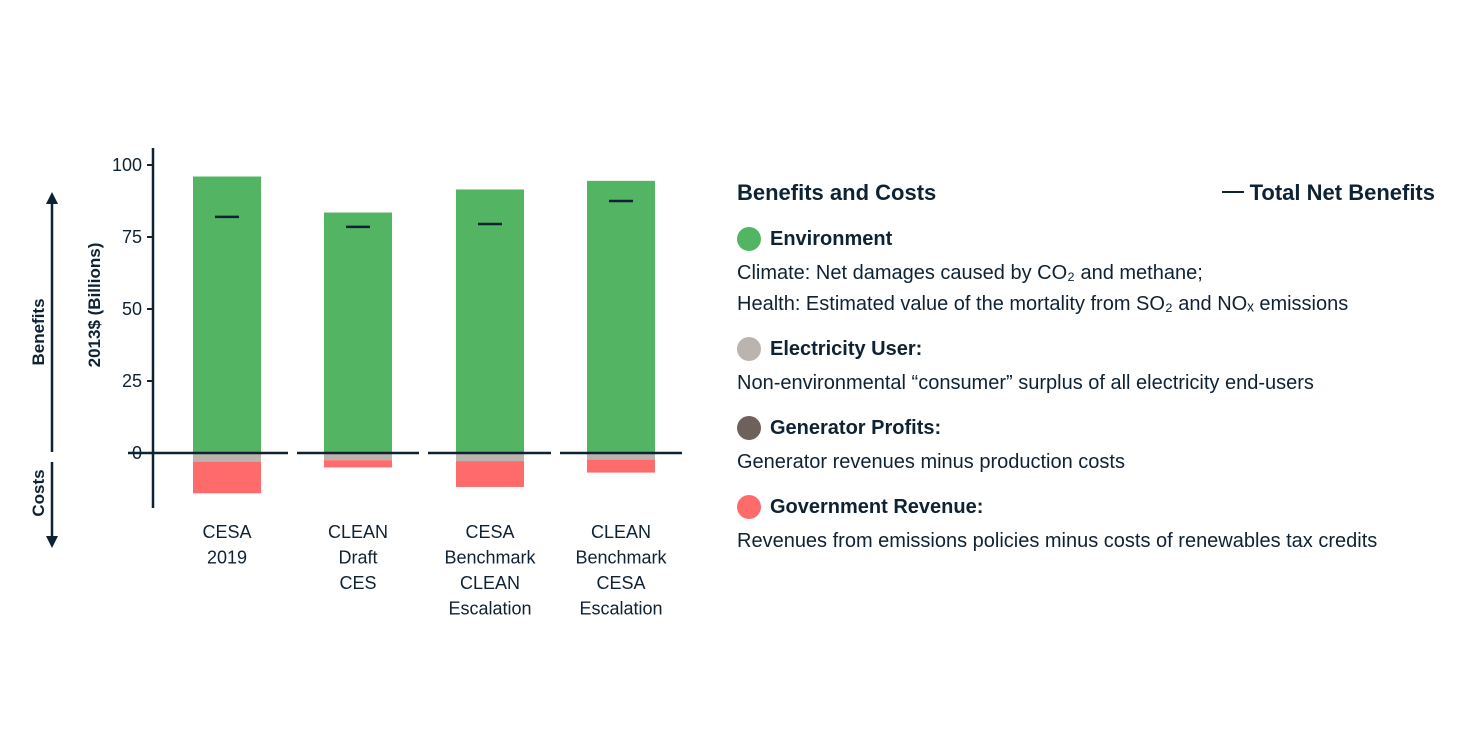 The image size is (1480, 740). Describe the element at coordinates (1342, 192) in the screenshot. I see `legend-net-label: Total Net Benefits` at that location.